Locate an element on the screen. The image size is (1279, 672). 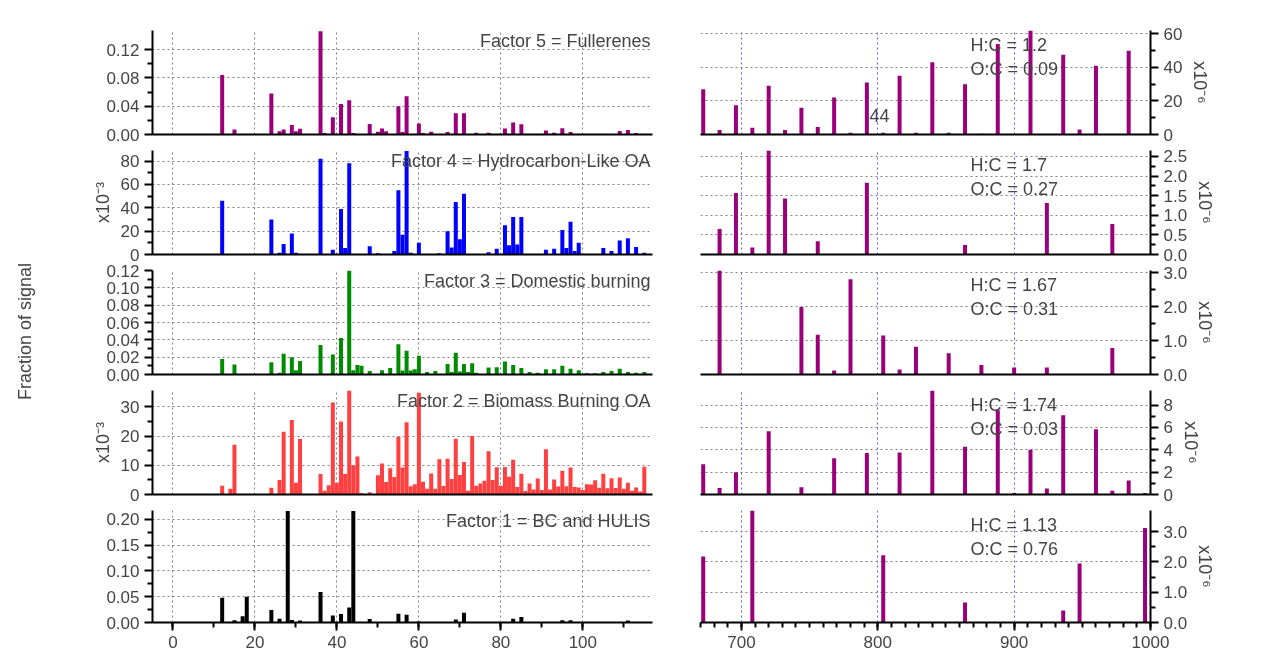
x-tick-label: 20 is located at coordinates (255, 642).